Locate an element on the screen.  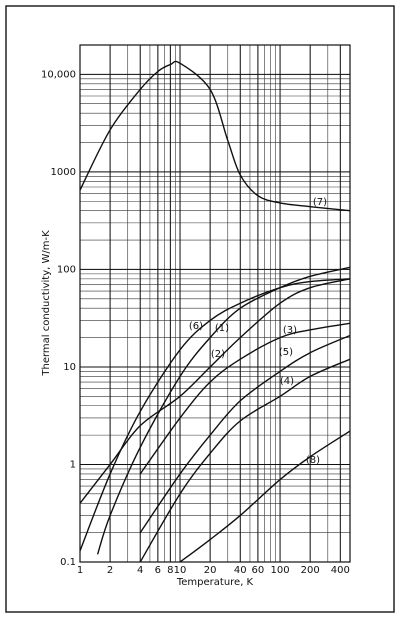
x-tick-label: 10 is located at coordinates (180, 570).